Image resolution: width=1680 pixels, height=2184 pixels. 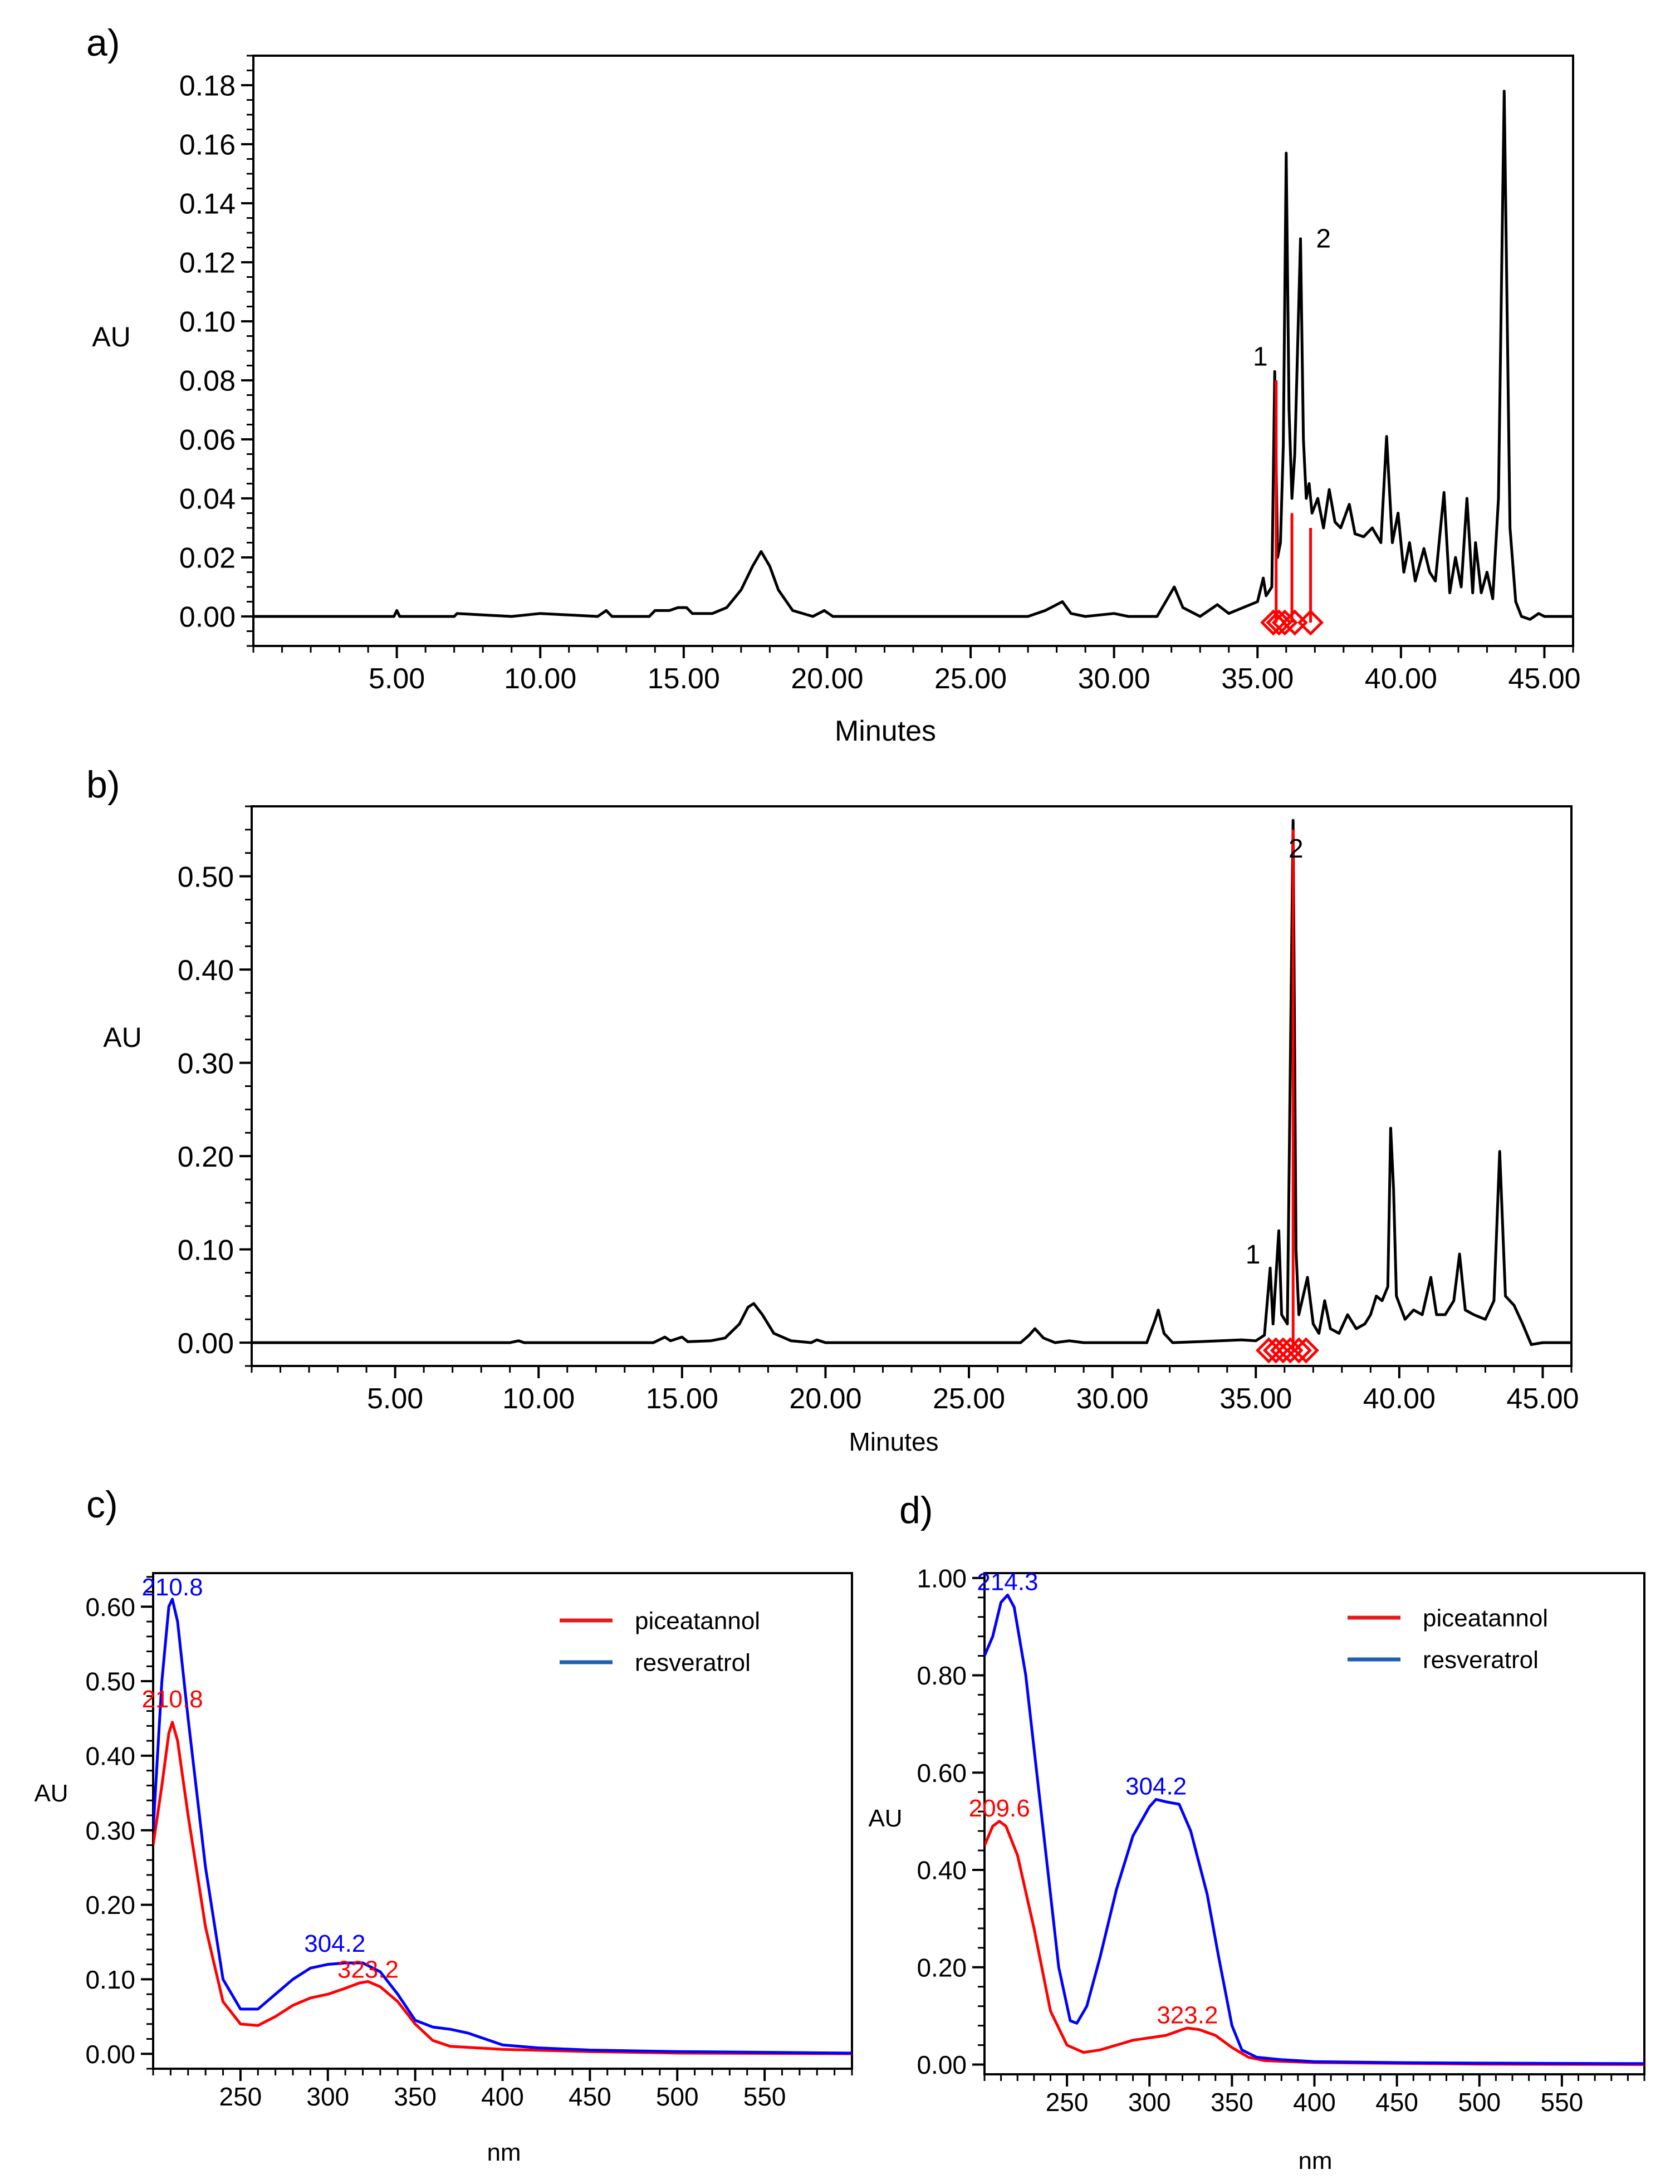 I want to click on y-tick-label: 0.04, so click(x=207, y=500).